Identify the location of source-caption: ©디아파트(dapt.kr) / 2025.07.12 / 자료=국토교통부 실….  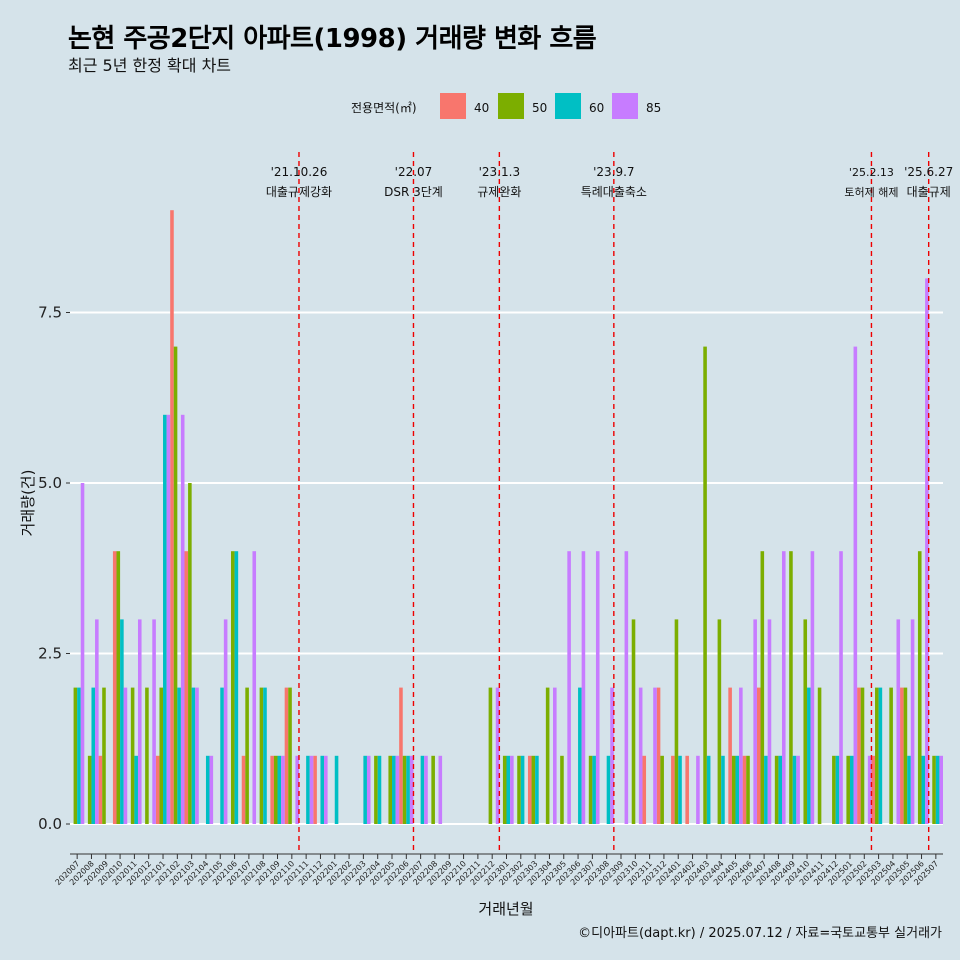
(760, 933).